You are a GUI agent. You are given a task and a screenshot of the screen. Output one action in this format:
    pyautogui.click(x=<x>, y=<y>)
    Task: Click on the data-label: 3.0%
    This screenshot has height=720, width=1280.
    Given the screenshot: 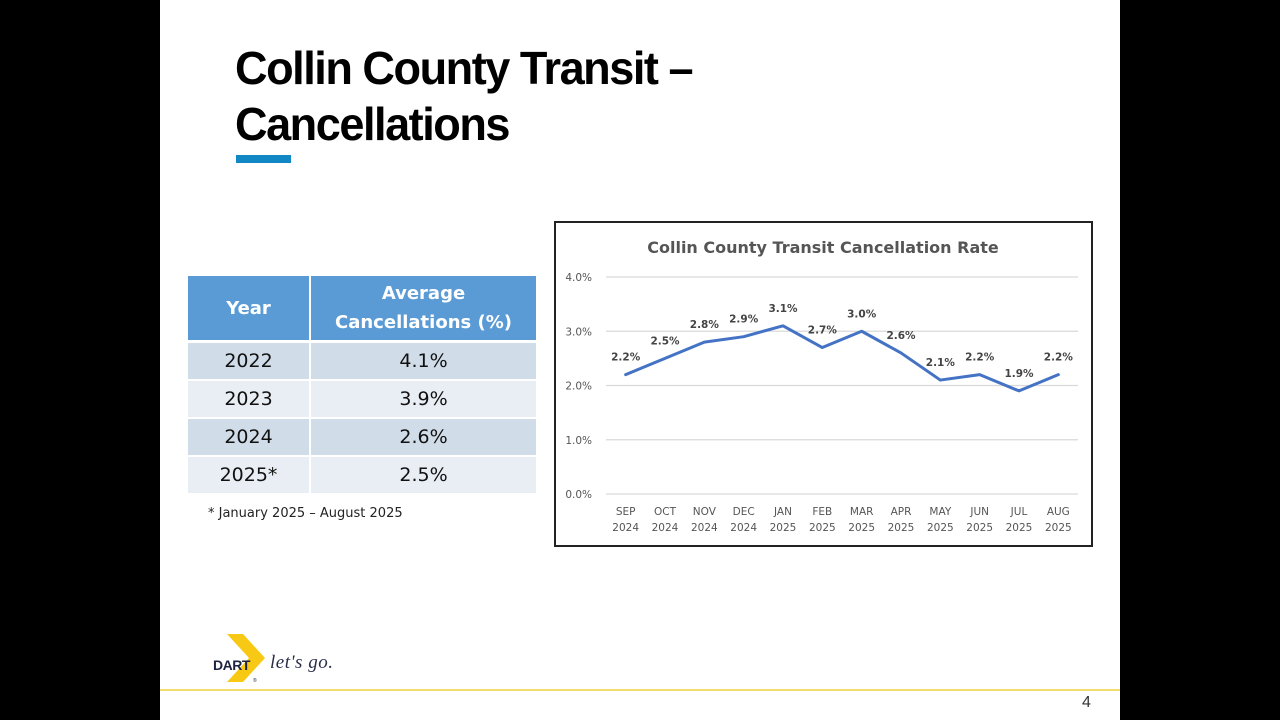 What is the action you would take?
    pyautogui.click(x=862, y=314)
    